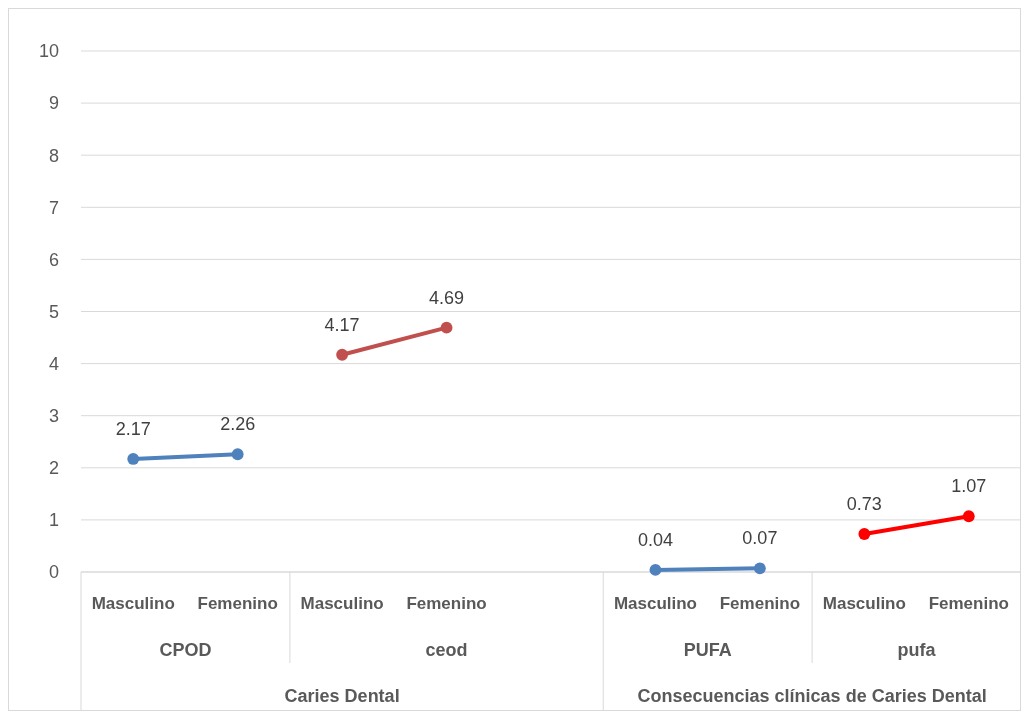  What do you see at coordinates (760, 538) in the screenshot?
I see `data-label: 0.07` at bounding box center [760, 538].